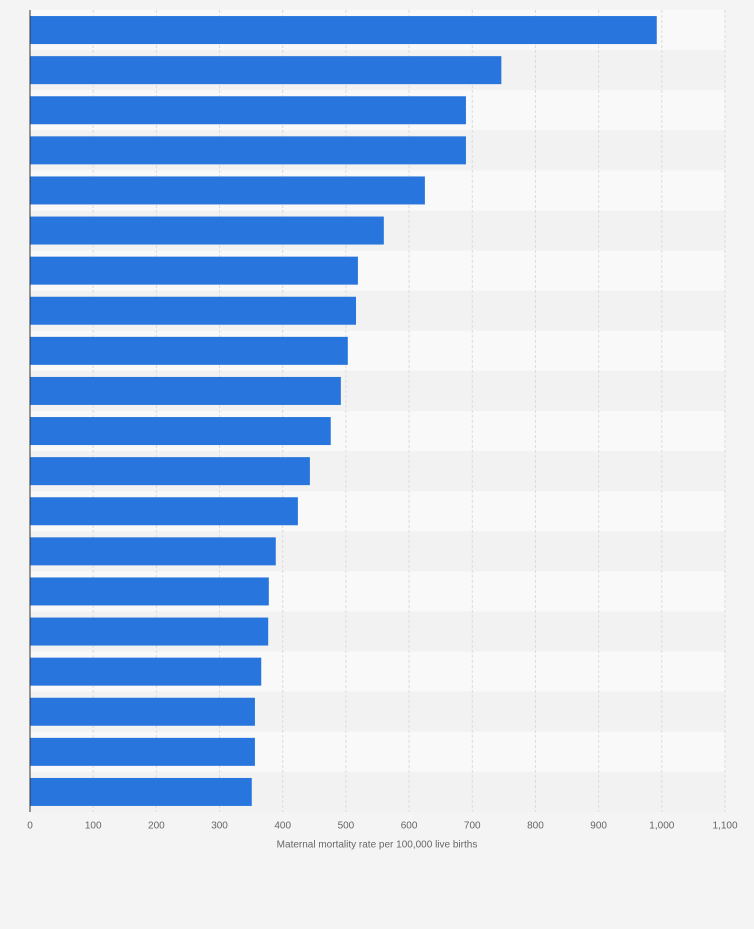 The image size is (754, 929). What do you see at coordinates (409, 826) in the screenshot?
I see `x-tick-label: 600` at bounding box center [409, 826].